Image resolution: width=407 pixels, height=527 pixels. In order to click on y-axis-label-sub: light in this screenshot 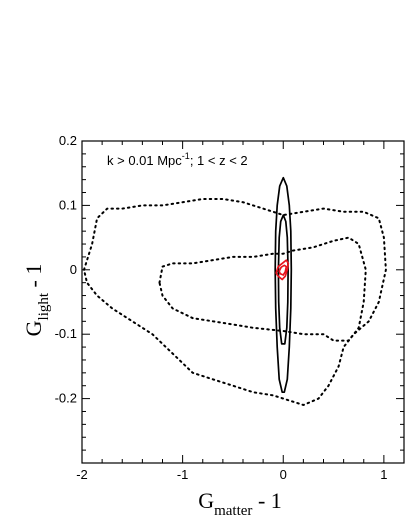, I will do `click(44, 306)`.